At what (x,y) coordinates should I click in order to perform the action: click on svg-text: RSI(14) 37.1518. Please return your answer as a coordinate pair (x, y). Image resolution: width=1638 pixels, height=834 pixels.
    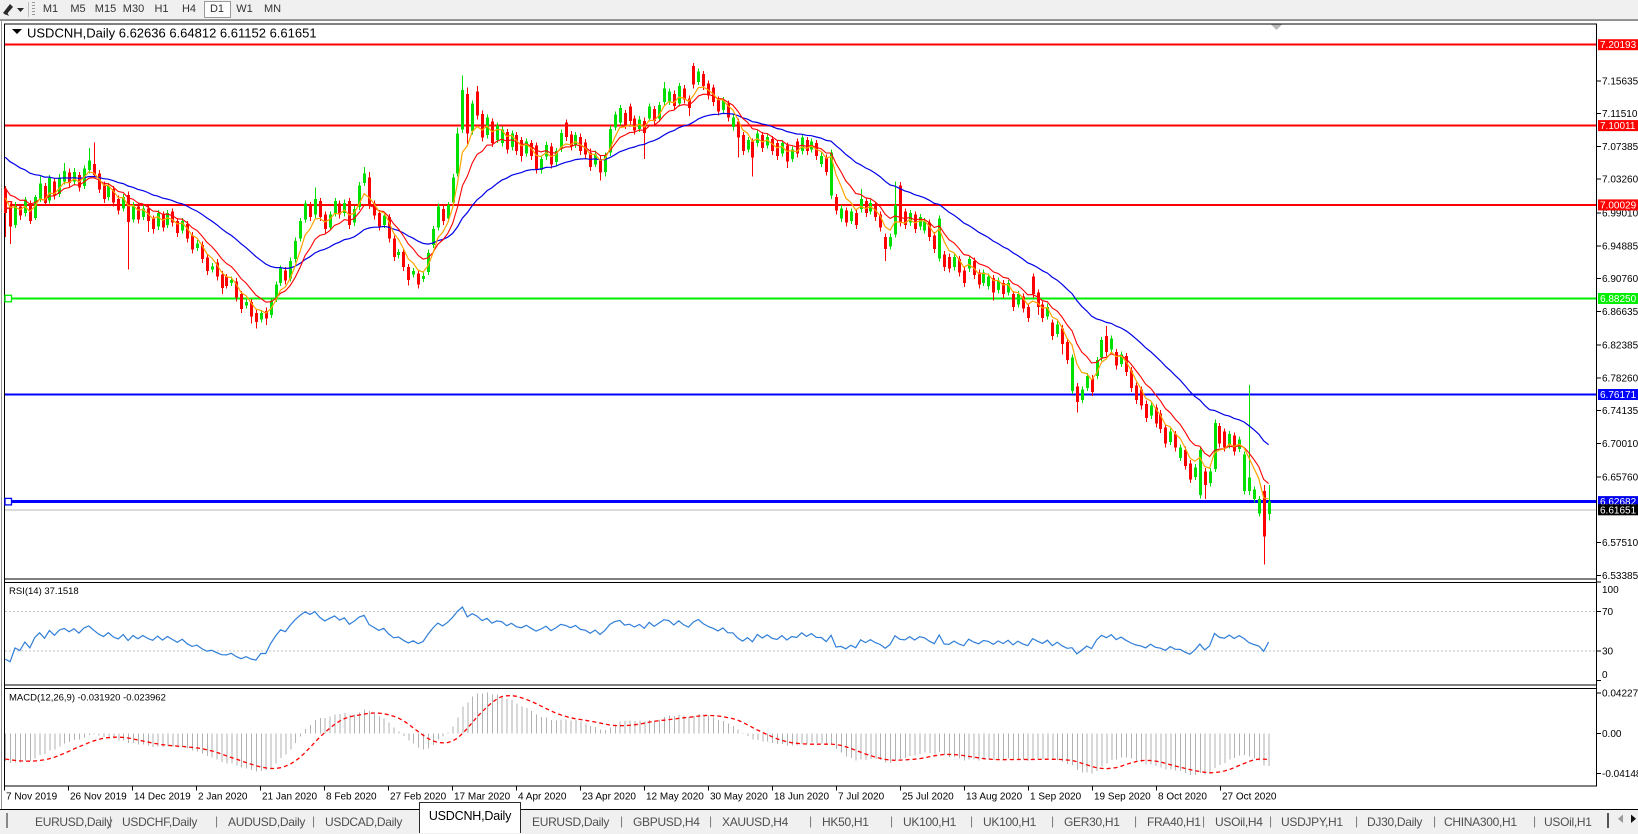
    Looking at the image, I should click on (44, 591).